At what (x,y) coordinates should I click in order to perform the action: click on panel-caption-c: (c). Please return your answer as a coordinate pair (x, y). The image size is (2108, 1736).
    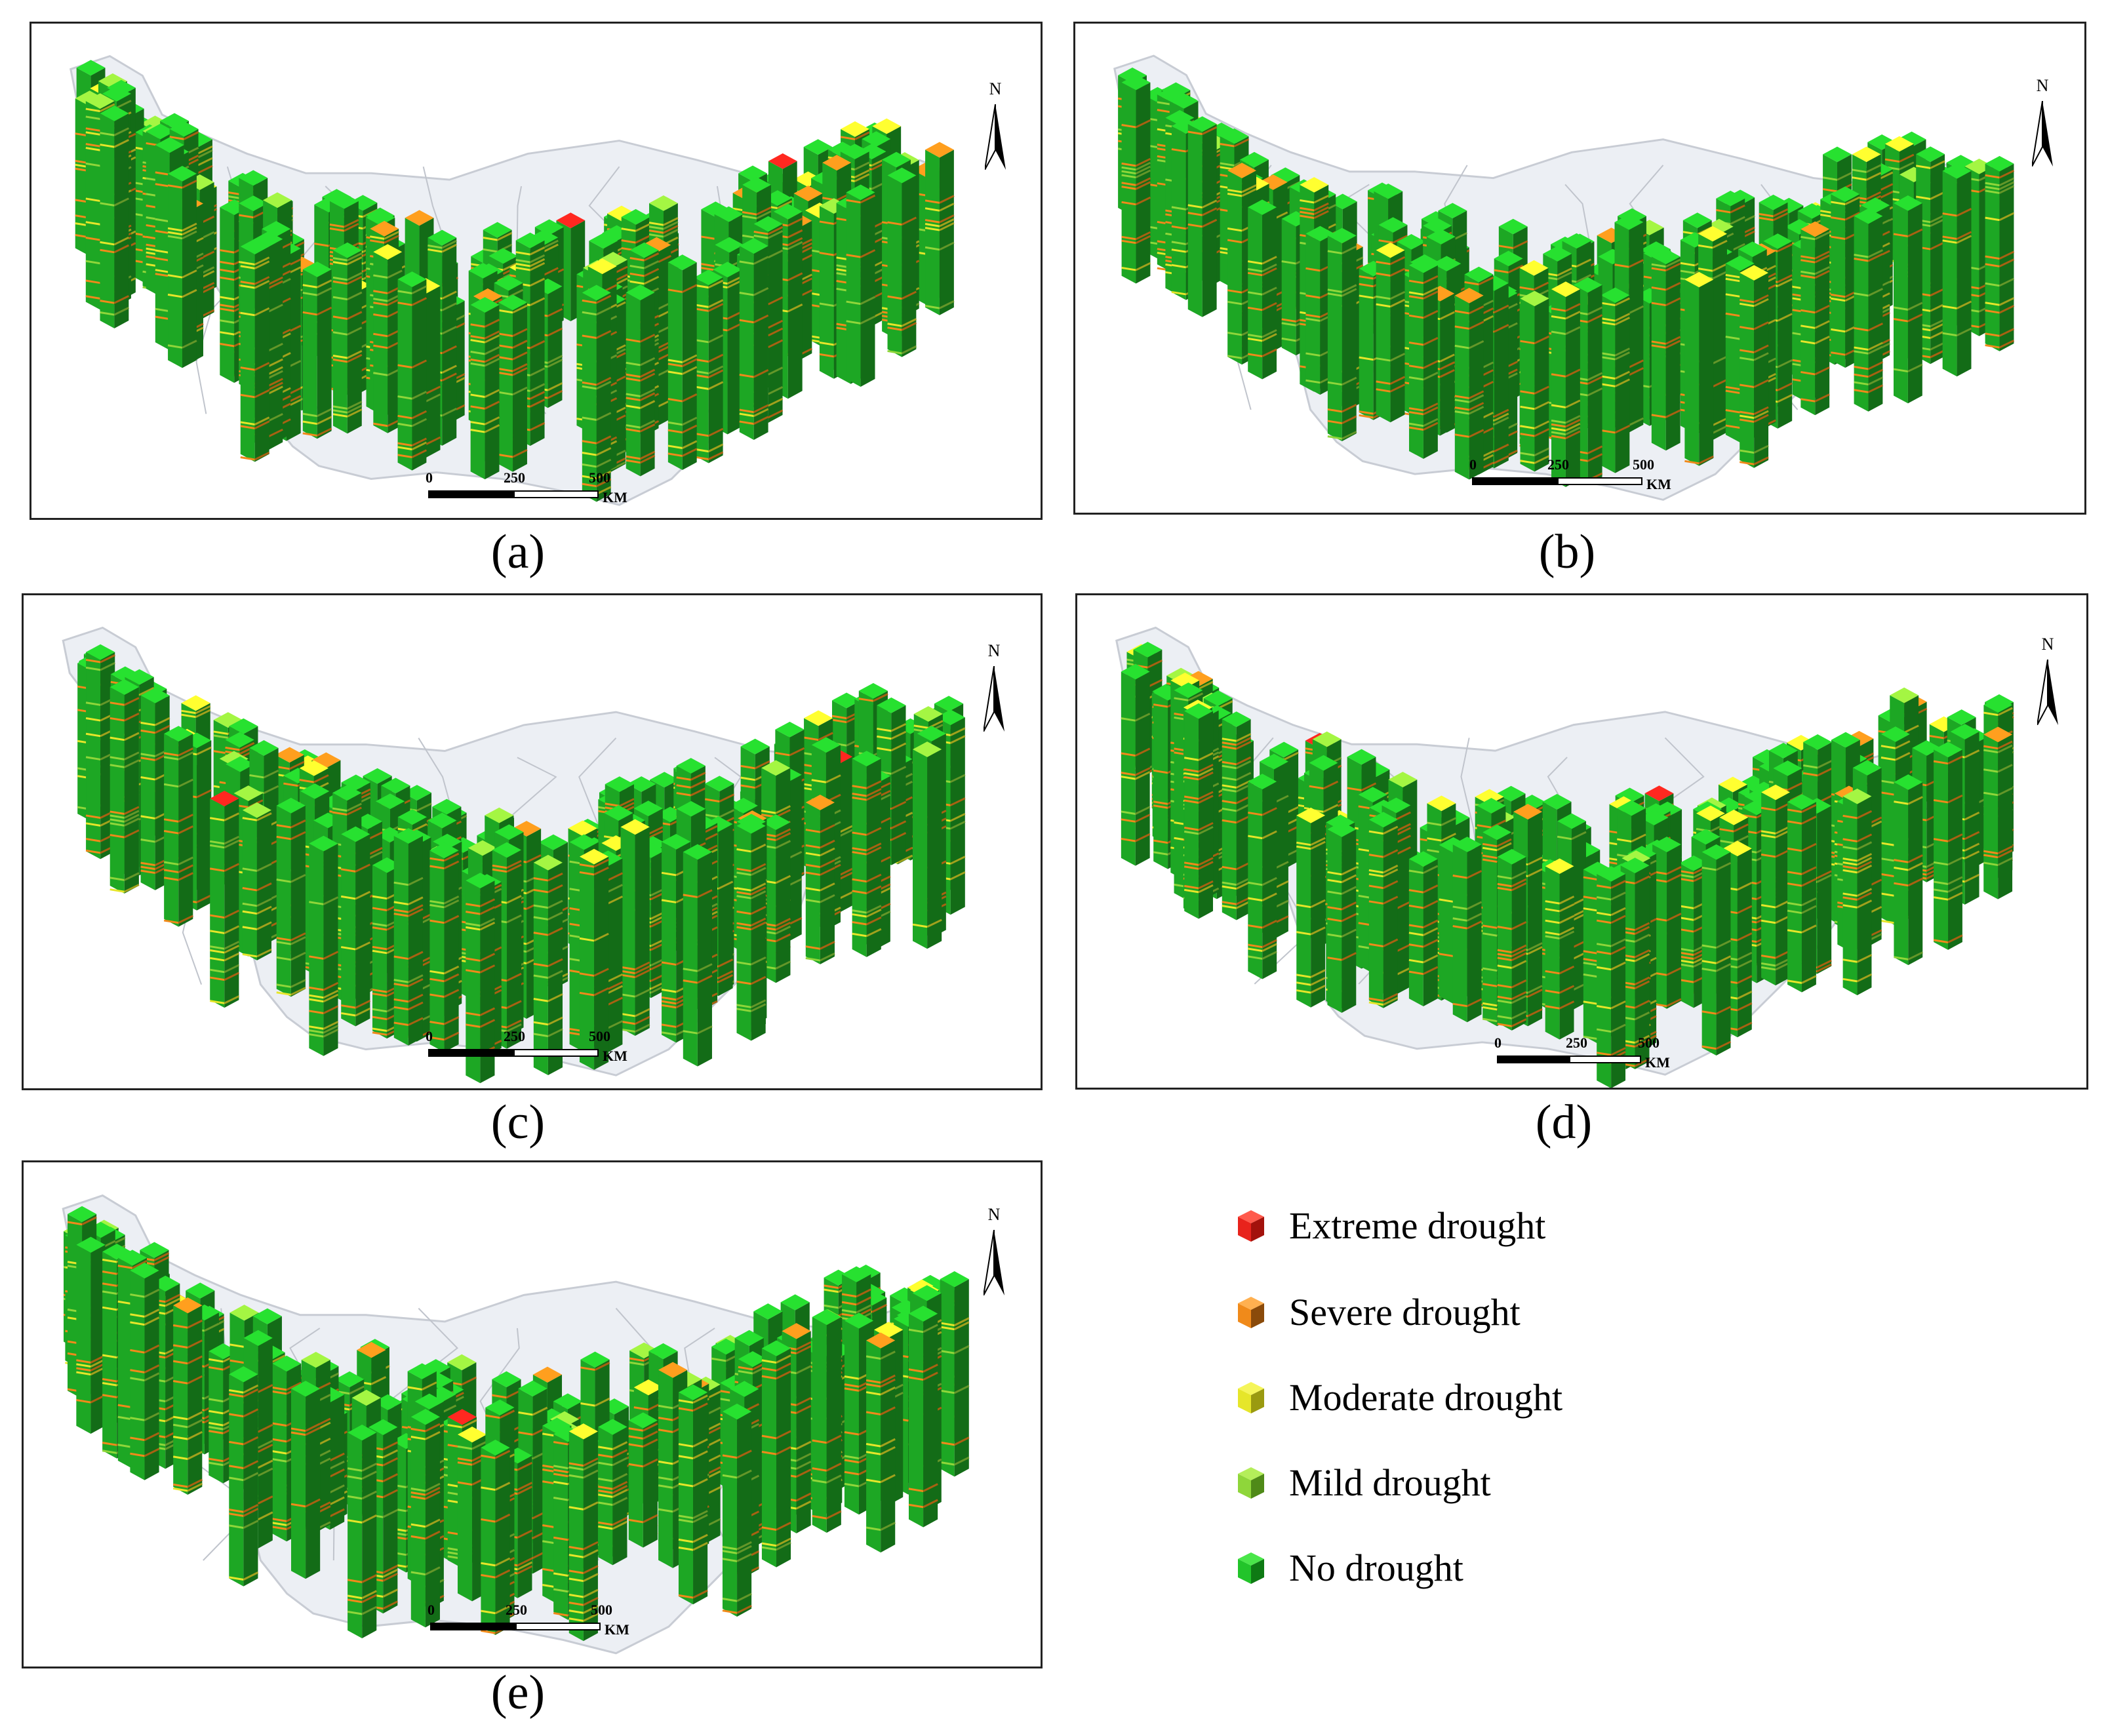
    Looking at the image, I should click on (518, 1122).